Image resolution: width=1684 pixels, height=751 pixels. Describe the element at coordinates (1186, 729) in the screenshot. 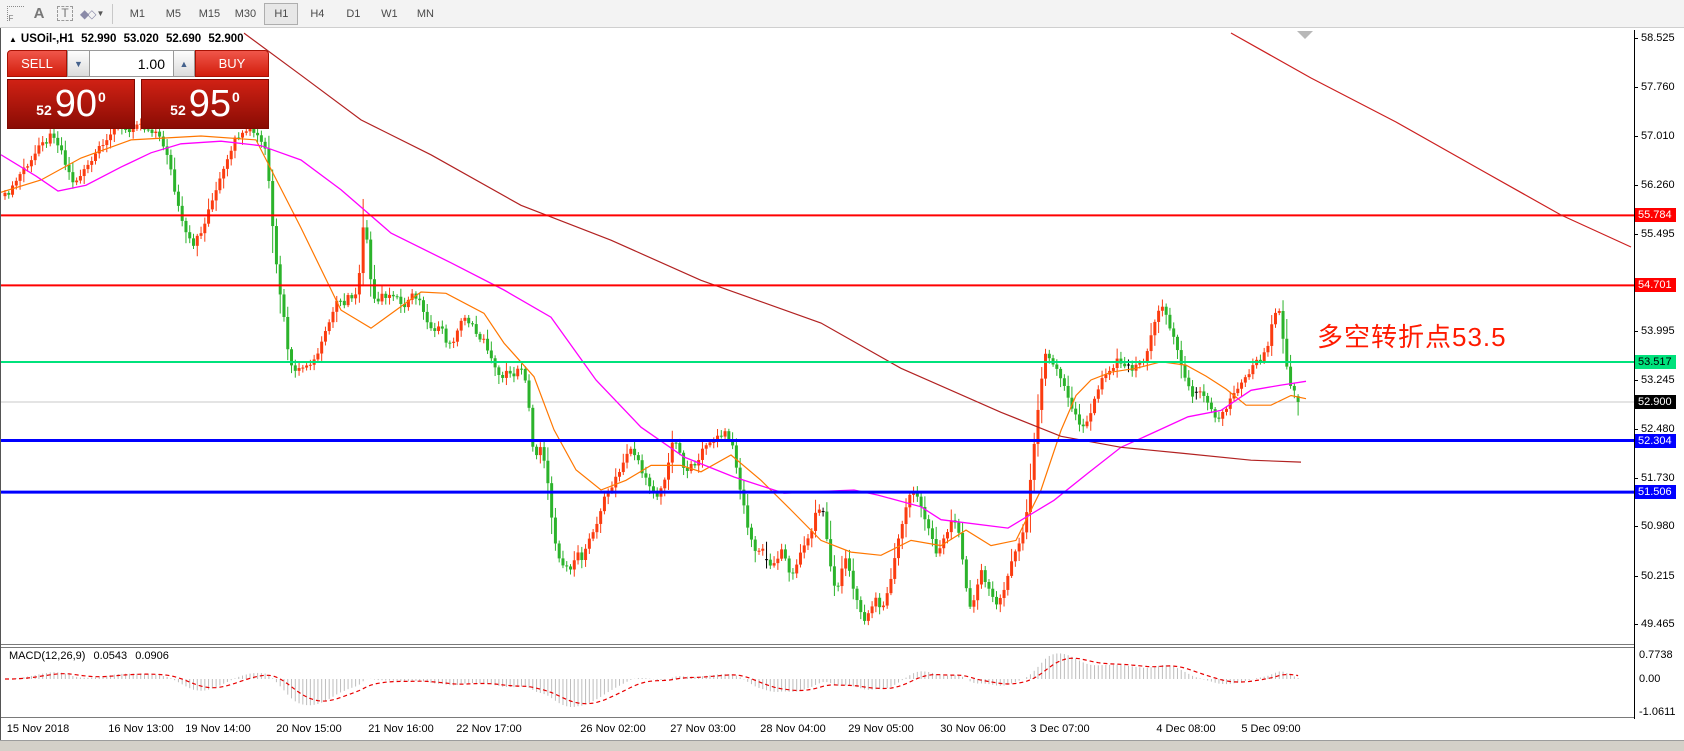

I see `time-axis-label: 4 Dec 08:00` at that location.